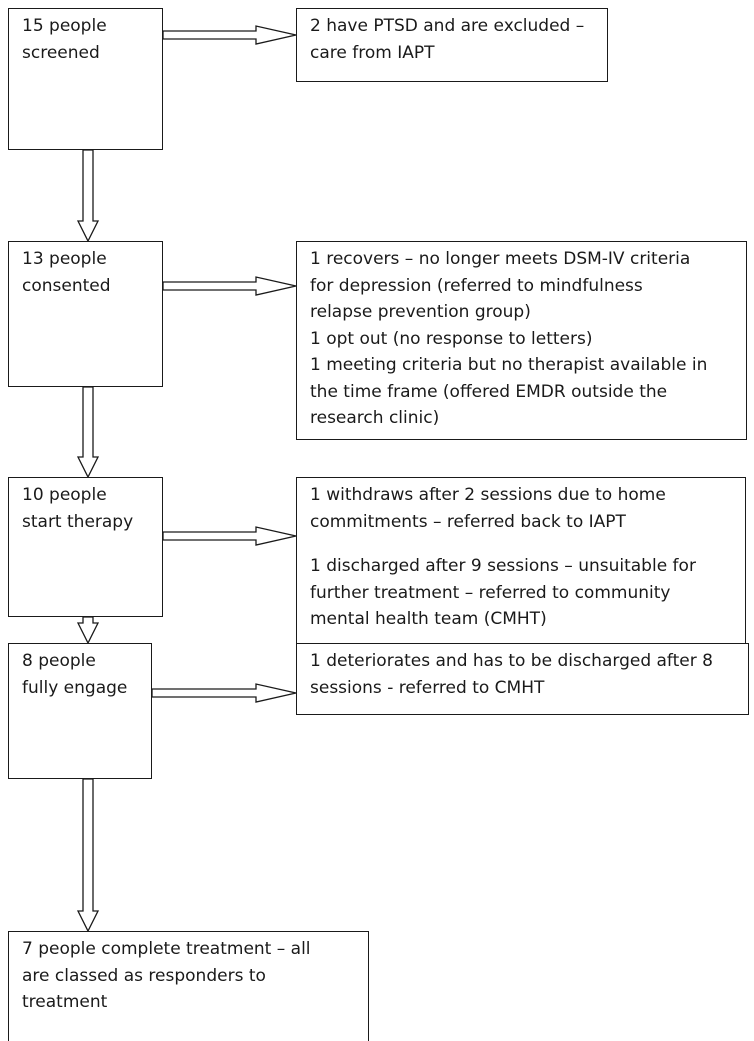 This screenshot has width=754, height=1041. What do you see at coordinates (144, 975) in the screenshot?
I see `box-text: are classed as responders to` at bounding box center [144, 975].